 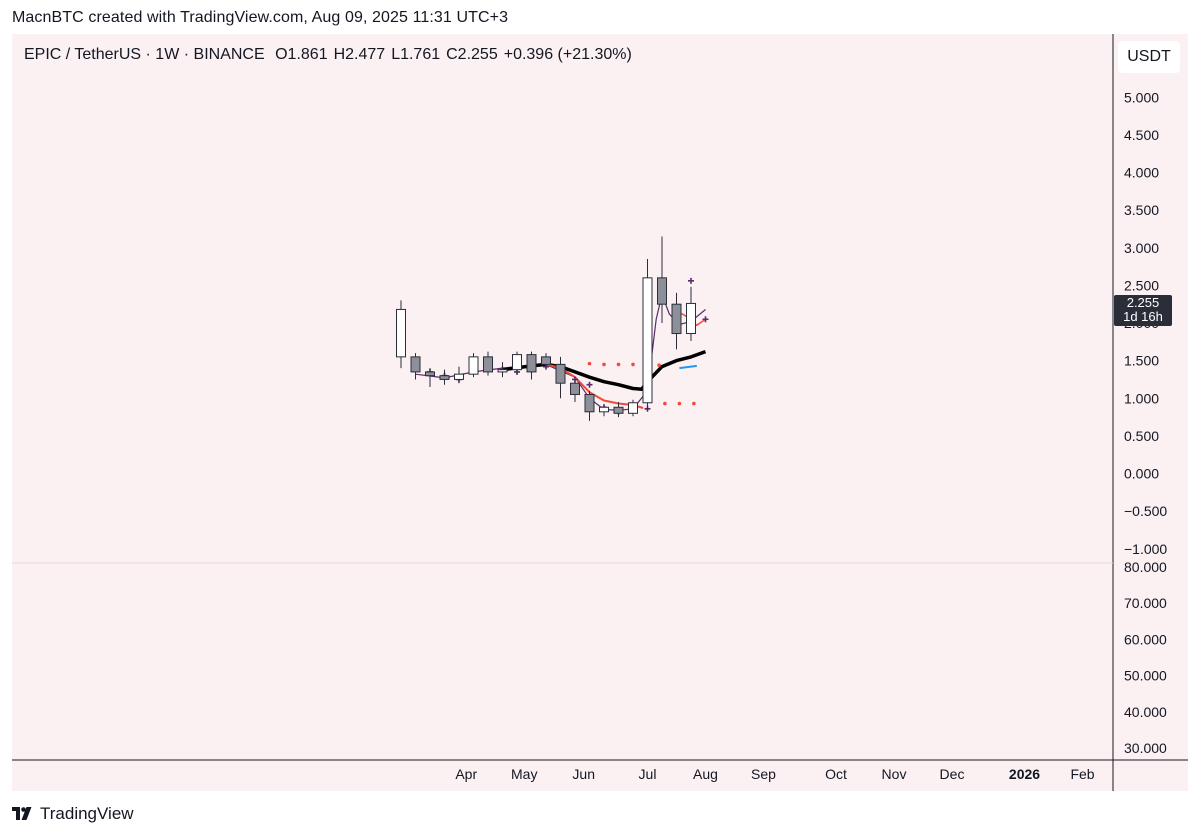 I want to click on lower-tick-label: 30.000, so click(x=1145, y=748).